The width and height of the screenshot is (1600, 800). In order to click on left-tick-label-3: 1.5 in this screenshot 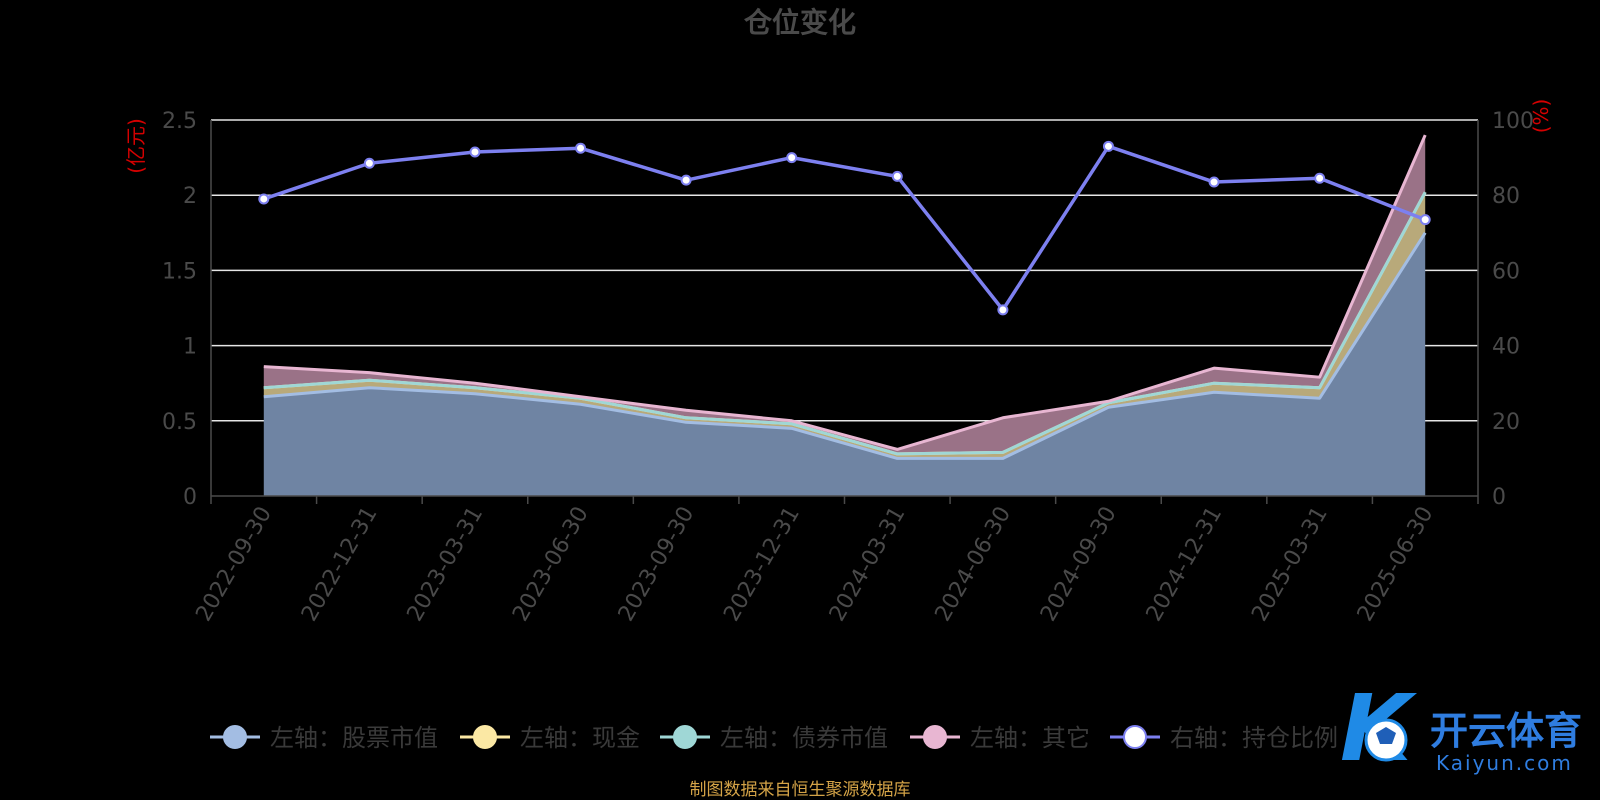, I will do `click(179, 271)`.